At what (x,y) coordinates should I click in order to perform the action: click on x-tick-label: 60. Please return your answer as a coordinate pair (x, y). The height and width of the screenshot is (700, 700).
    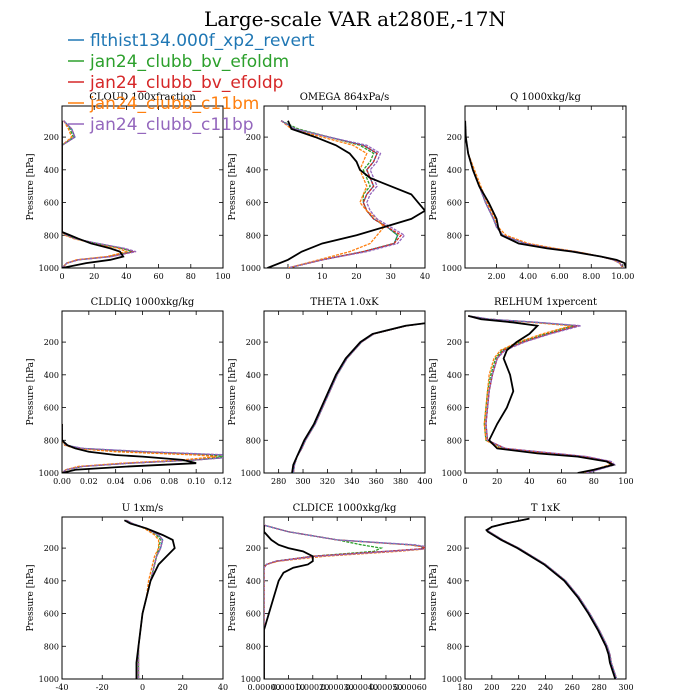
    Looking at the image, I should click on (159, 276).